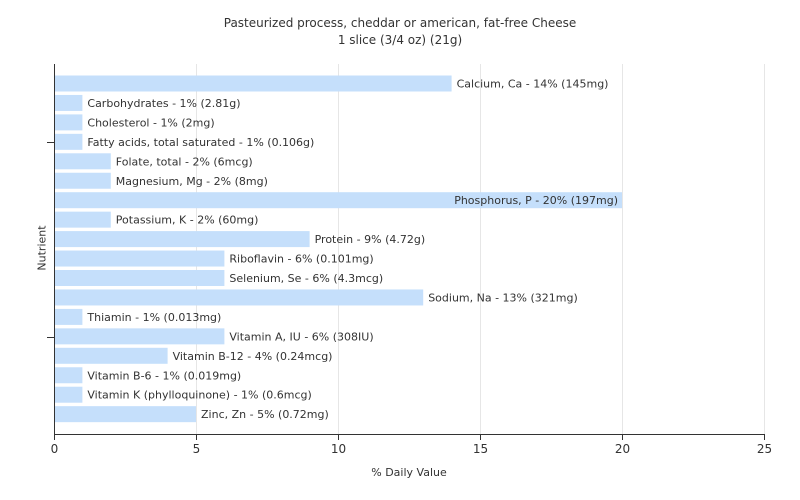 This screenshot has width=800, height=500. What do you see at coordinates (197, 449) in the screenshot?
I see `x-tick-label: 5` at bounding box center [197, 449].